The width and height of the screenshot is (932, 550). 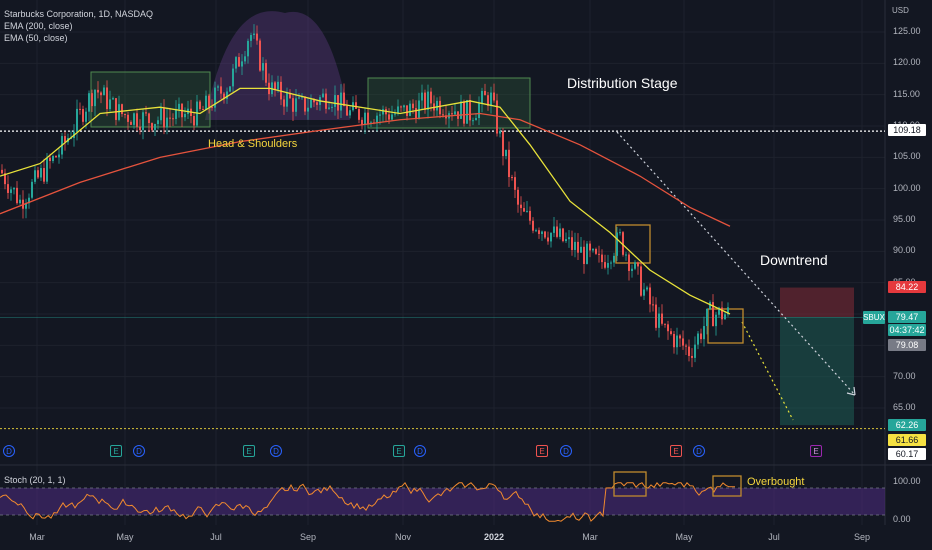 What do you see at coordinates (907, 481) in the screenshot?
I see `stoch-tick-label: 100.00` at bounding box center [907, 481].